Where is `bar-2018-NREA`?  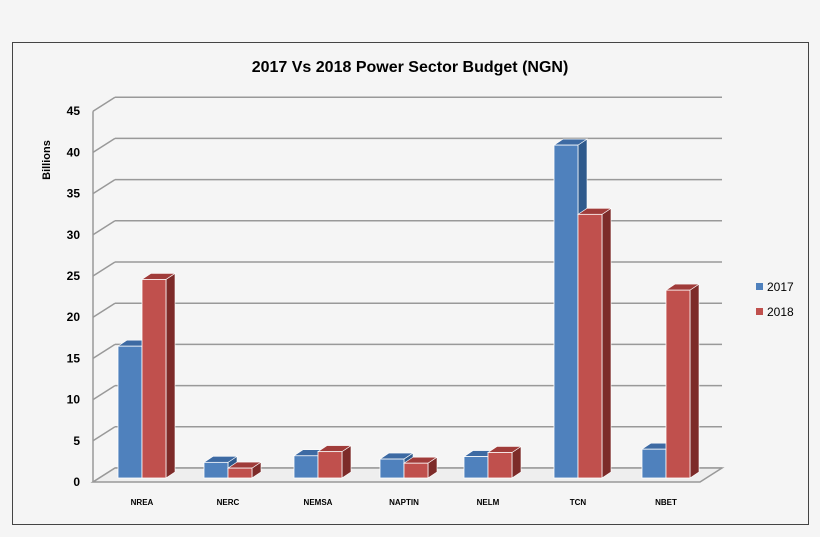 bar-2018-NREA is located at coordinates (158, 375).